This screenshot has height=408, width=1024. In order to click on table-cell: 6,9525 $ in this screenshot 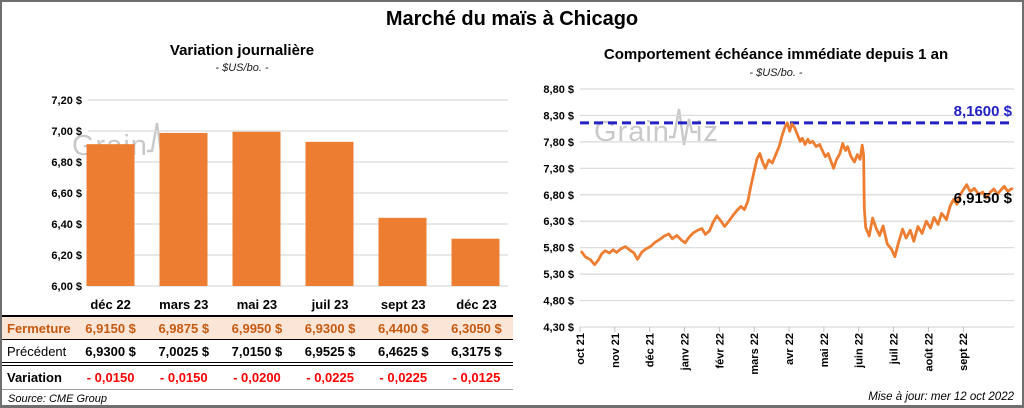, I will do `click(330, 351)`.